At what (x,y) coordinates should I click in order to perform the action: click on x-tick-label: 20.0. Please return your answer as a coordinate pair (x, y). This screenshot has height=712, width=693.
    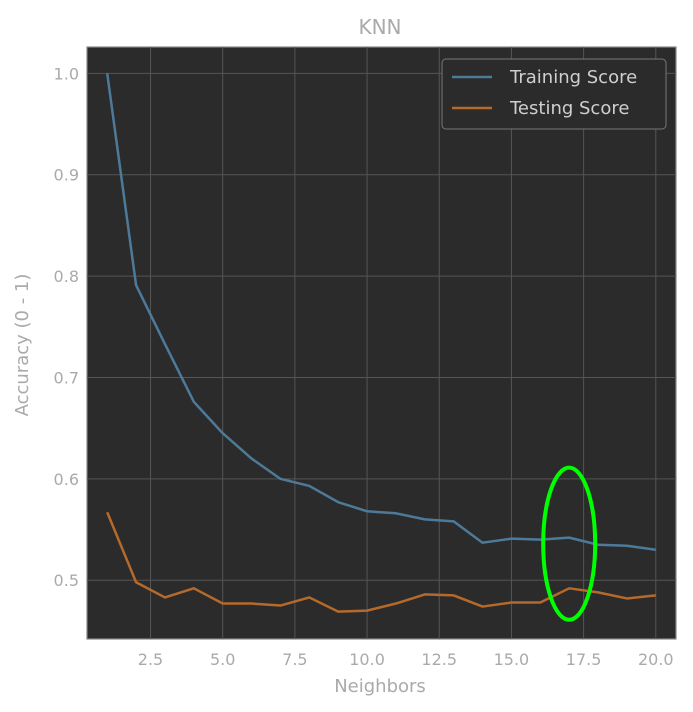
    Looking at the image, I should click on (656, 659).